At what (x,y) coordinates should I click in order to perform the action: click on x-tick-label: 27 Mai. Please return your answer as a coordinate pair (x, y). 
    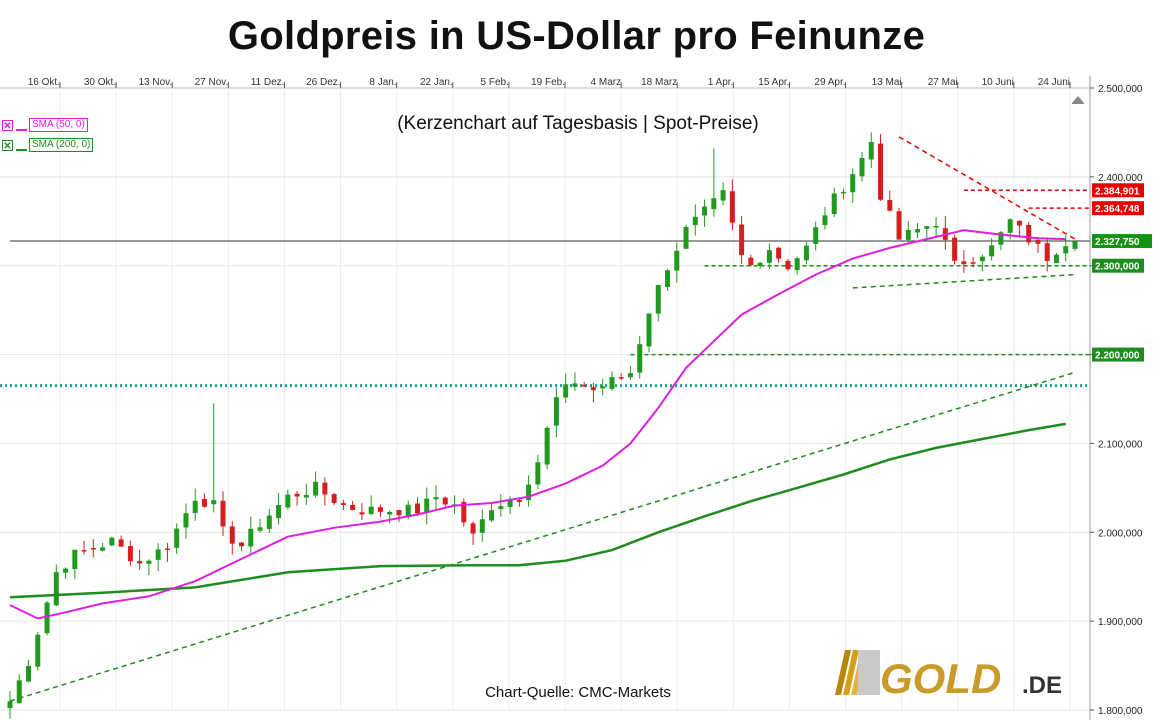
    Looking at the image, I should click on (943, 82).